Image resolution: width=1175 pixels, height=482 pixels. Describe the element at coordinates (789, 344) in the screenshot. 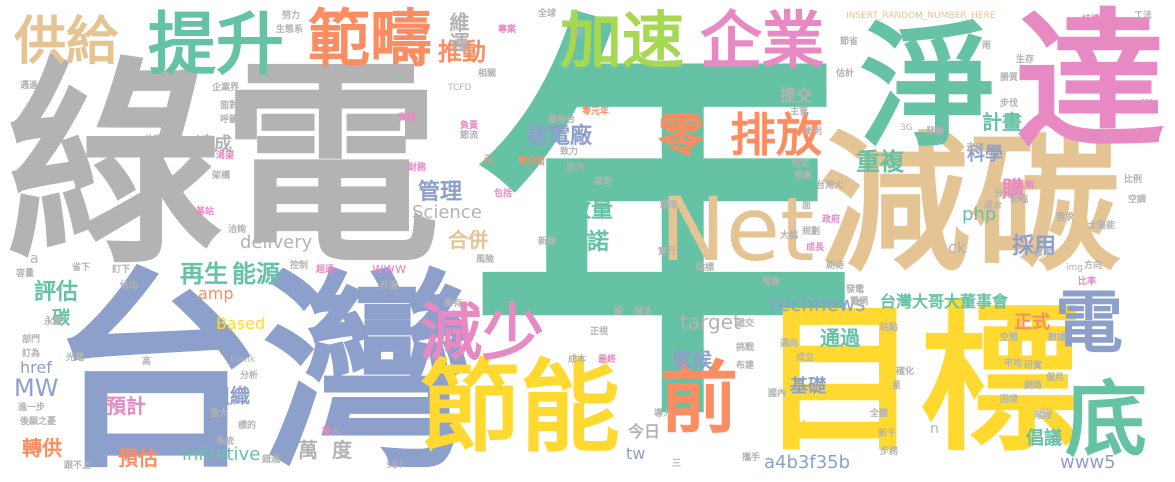

I see `word-maixiang: 邁向` at that location.